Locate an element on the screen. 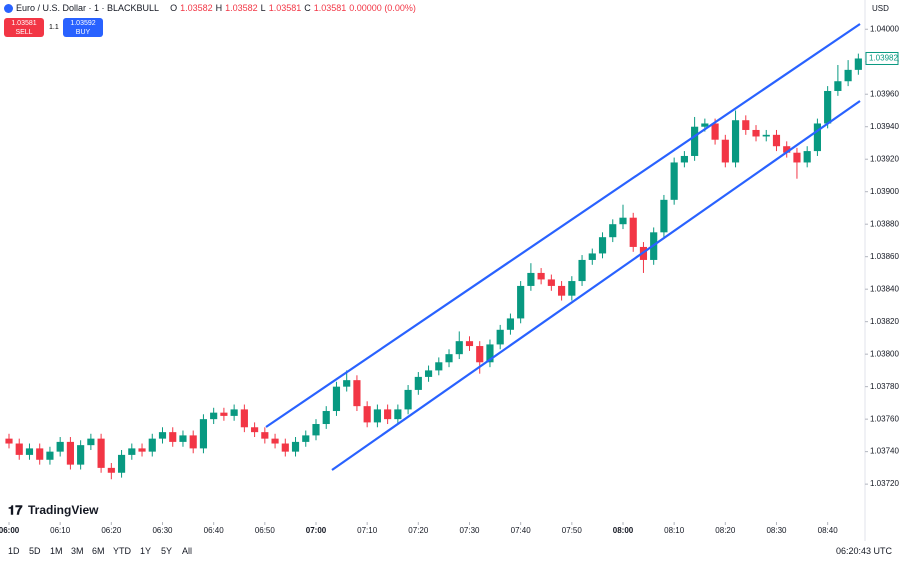 Image resolution: width=900 pixels, height=563 pixels. range-button: 5D is located at coordinates (35, 551).